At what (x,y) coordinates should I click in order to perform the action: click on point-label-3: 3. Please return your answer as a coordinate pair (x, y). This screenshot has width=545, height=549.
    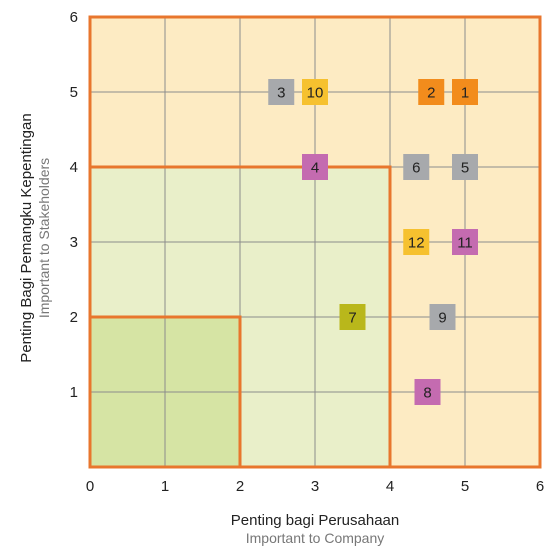
    Looking at the image, I should click on (281, 93).